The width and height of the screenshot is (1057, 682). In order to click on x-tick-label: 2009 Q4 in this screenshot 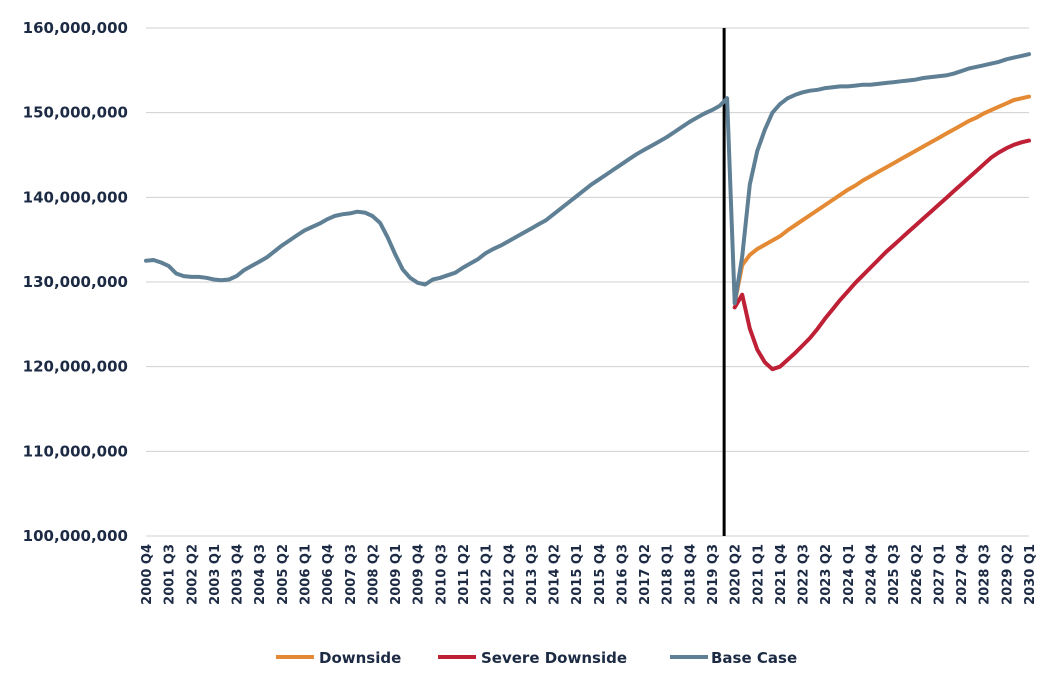, I will do `click(419, 574)`.